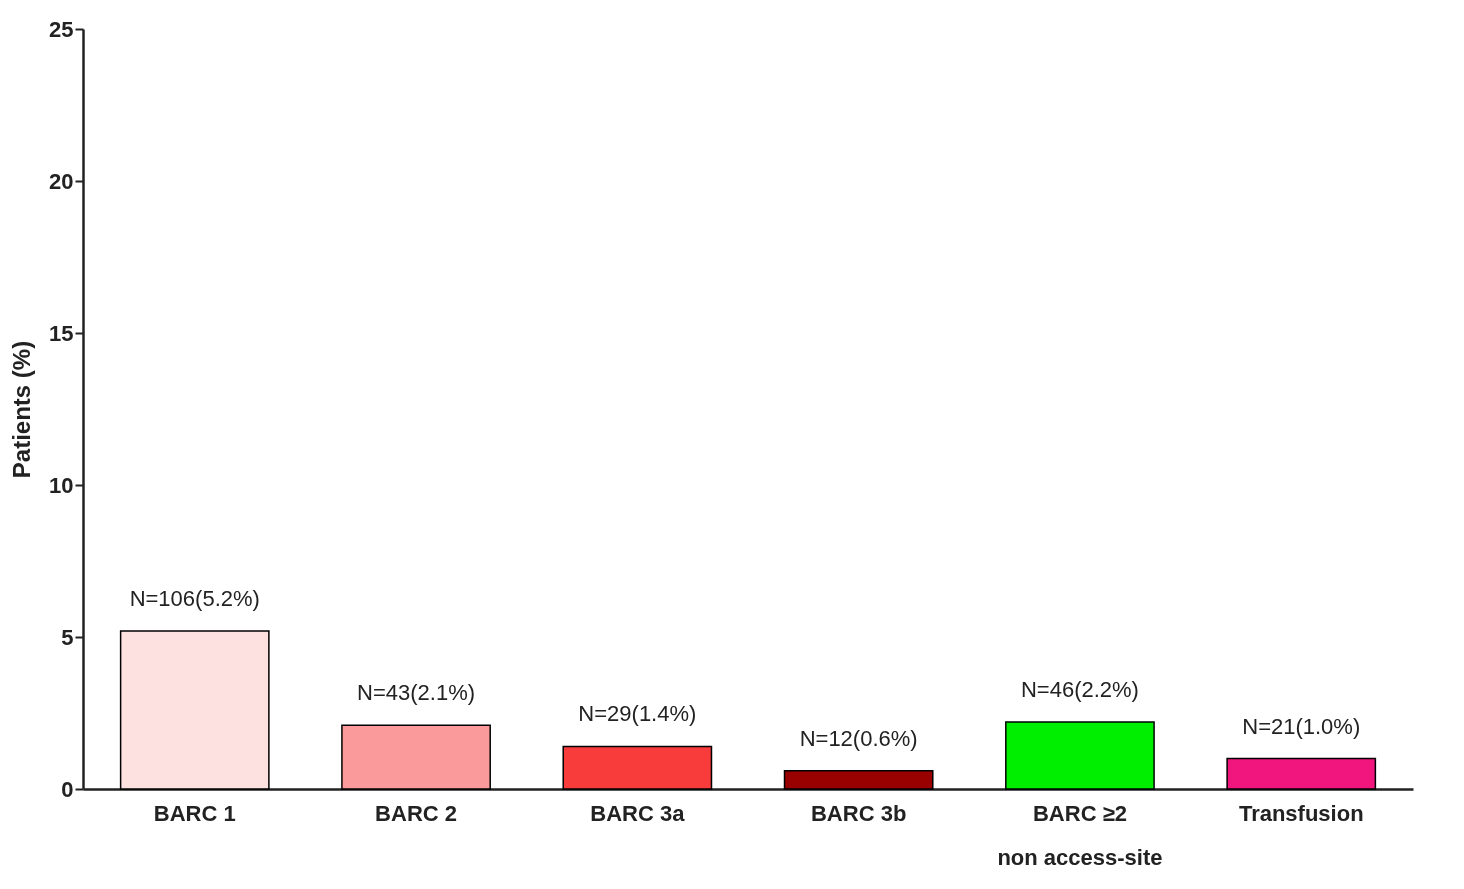  Describe the element at coordinates (858, 738) in the screenshot. I see `data-label: N=12(0.6%)` at that location.